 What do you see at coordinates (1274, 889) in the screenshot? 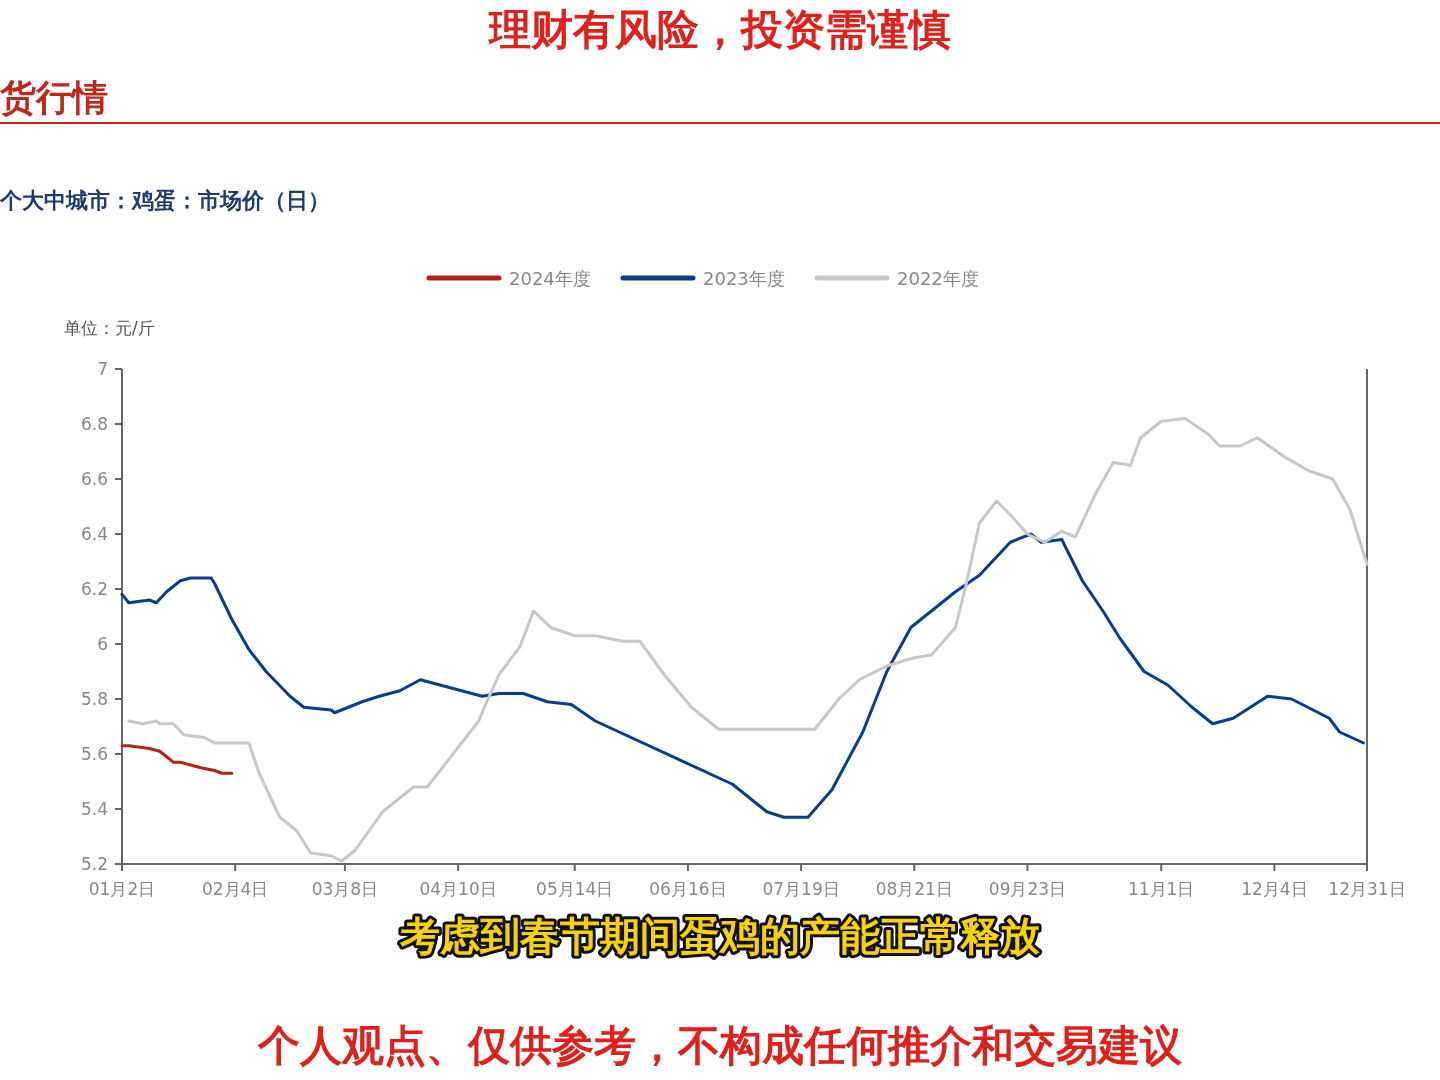
I see `x-tick-label: 12月4日` at bounding box center [1274, 889].